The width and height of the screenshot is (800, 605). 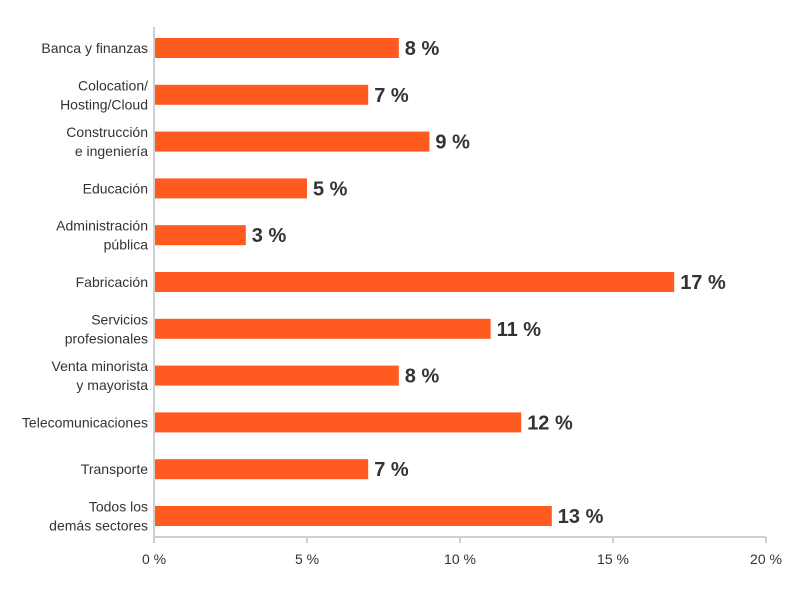 What do you see at coordinates (766, 559) in the screenshot?
I see `x-tick-label: 20 %` at bounding box center [766, 559].